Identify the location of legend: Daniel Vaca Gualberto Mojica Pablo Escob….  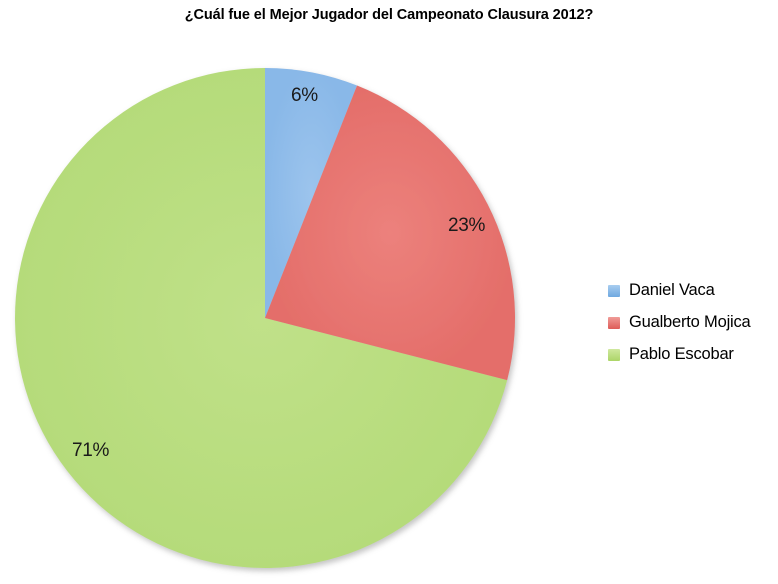
(693, 322).